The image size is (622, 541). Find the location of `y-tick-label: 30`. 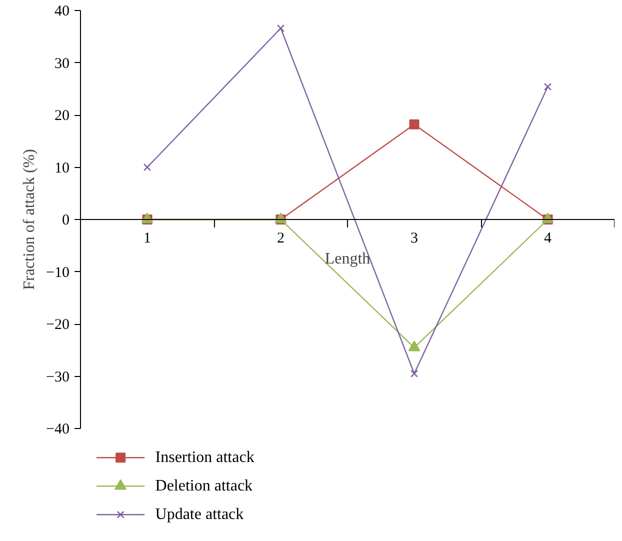

y-tick-label: 30 is located at coordinates (62, 64).